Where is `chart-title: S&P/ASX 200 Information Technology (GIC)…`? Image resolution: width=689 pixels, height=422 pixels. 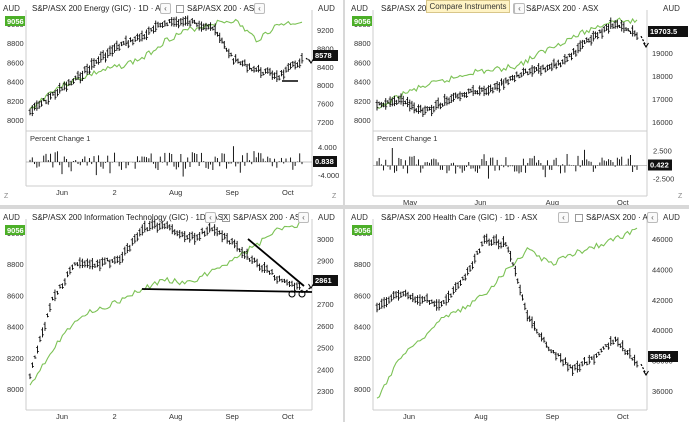 chart-title: S&P/ASX 200 Information Technology (GIC)… is located at coordinates (130, 217).